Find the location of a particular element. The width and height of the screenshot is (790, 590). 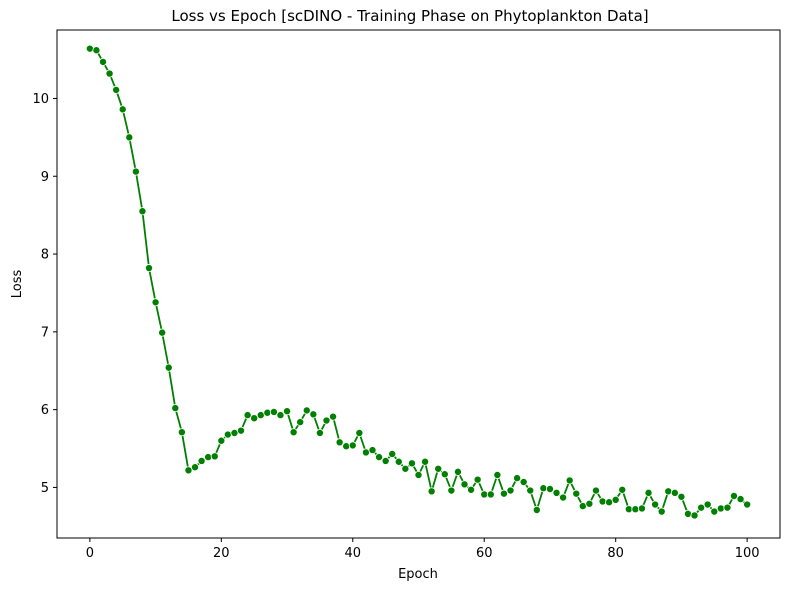

x-tick-label: 80 is located at coordinates (615, 553).